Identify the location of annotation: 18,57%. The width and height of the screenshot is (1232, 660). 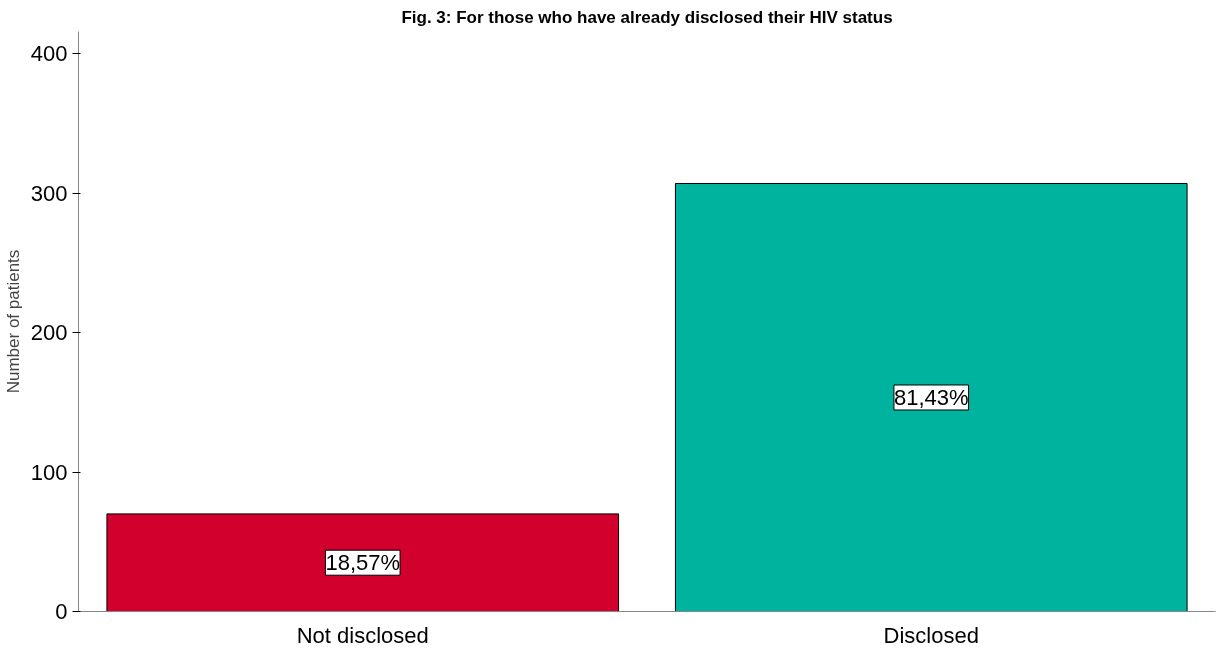
(363, 563).